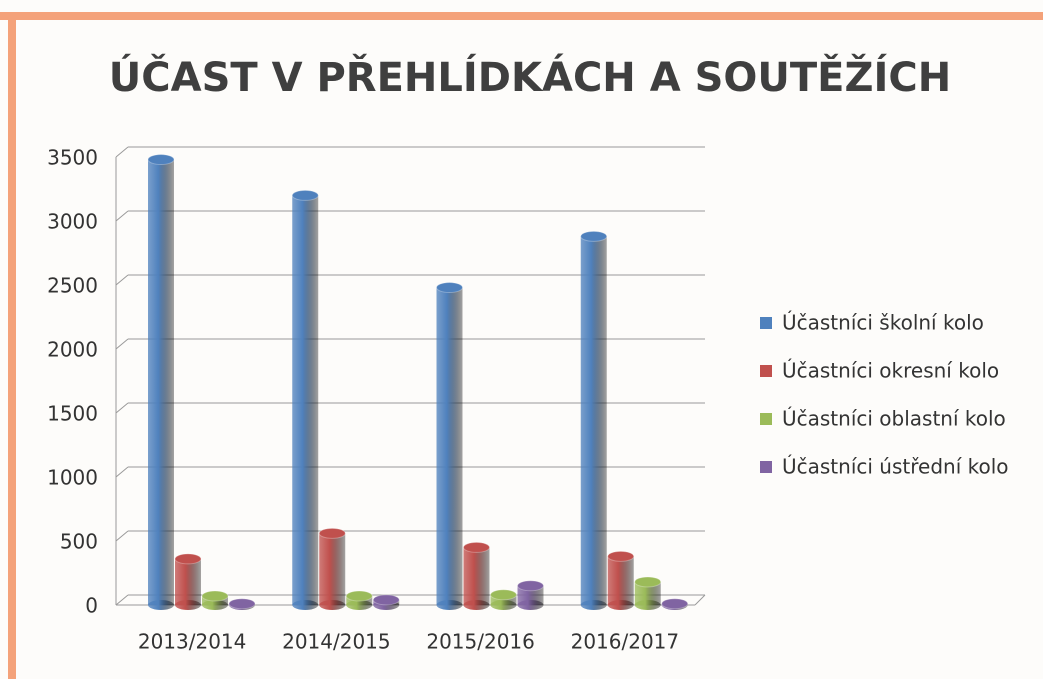  What do you see at coordinates (480, 642) in the screenshot?
I see `x-tick-label: 2015/2016` at bounding box center [480, 642].